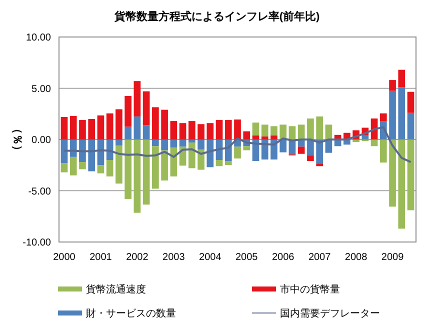 The image size is (434, 331). Describe the element at coordinates (210, 257) in the screenshot. I see `x-tick-label: 2004` at that location.